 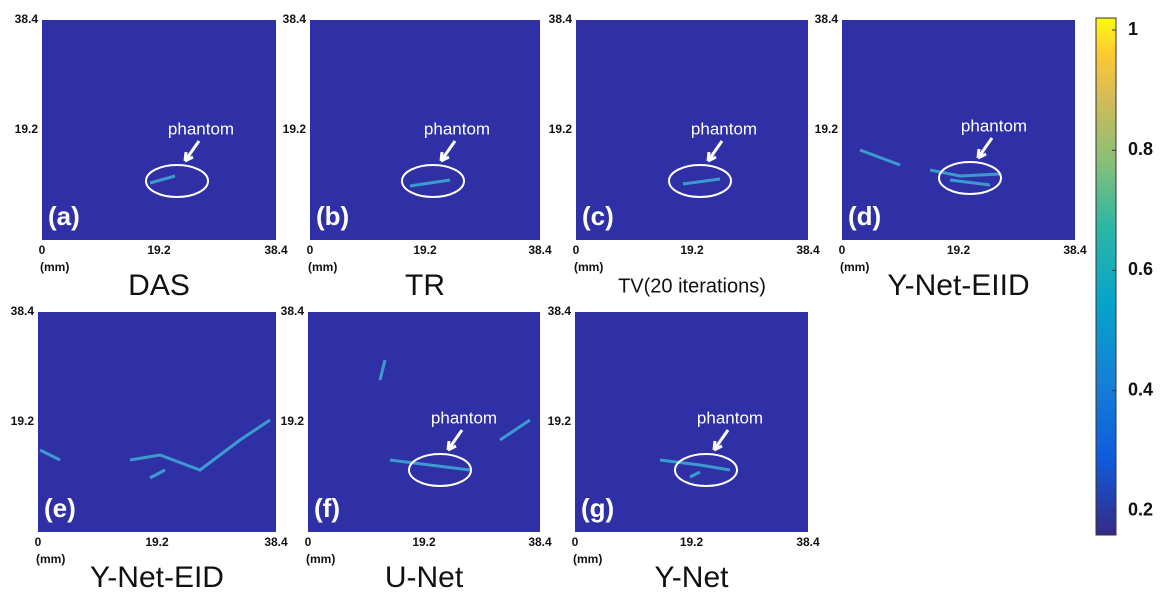 I want to click on panel: (a)0 19.2 38.4 (mm) 38.4 19.2 DAS phantom, so click(x=151, y=157).